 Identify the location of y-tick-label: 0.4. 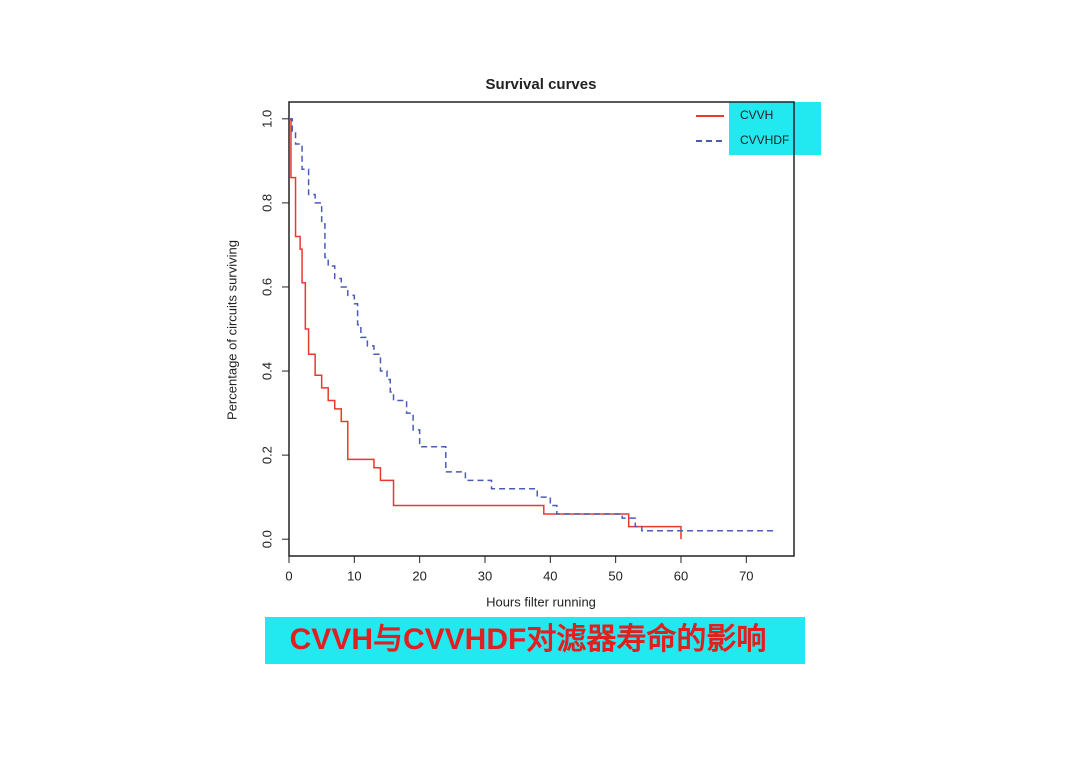
(266, 371).